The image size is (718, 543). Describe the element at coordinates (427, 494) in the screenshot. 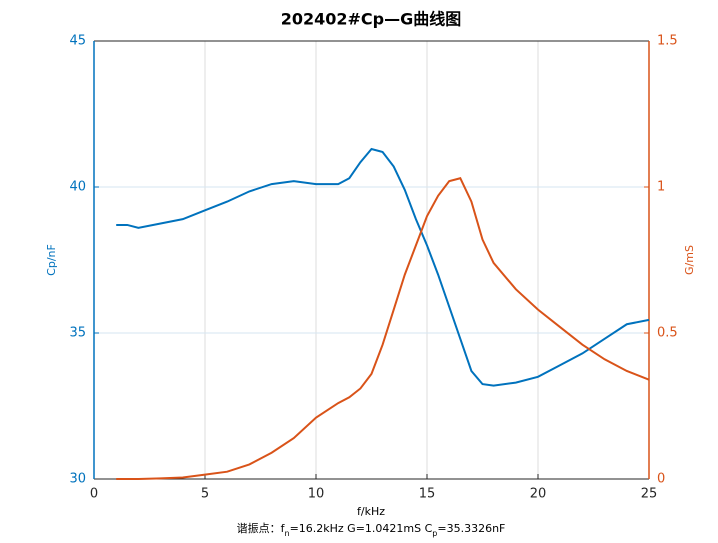

I see `x-tick-label: 15` at that location.